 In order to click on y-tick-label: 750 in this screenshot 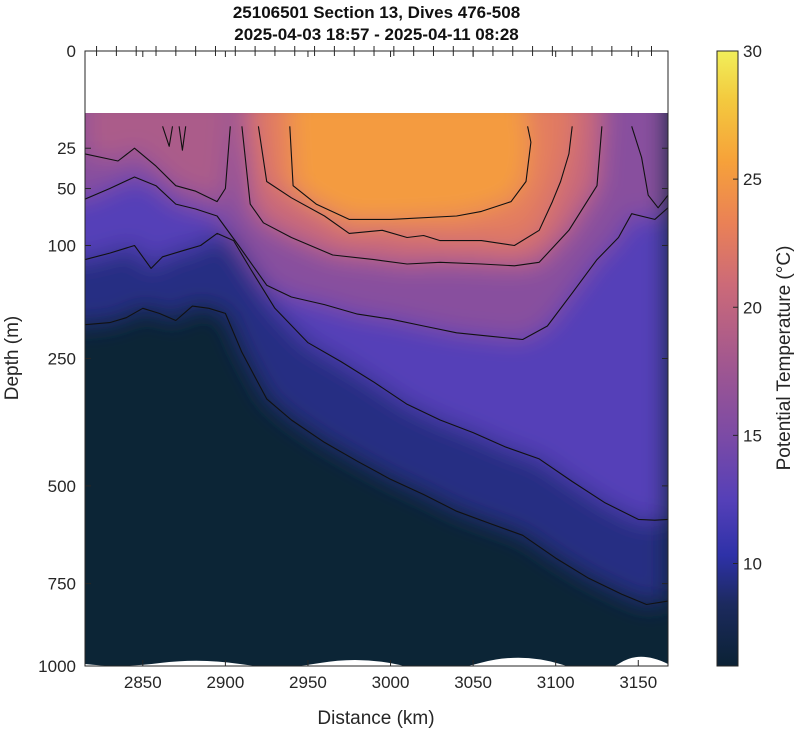, I will do `click(62, 584)`.